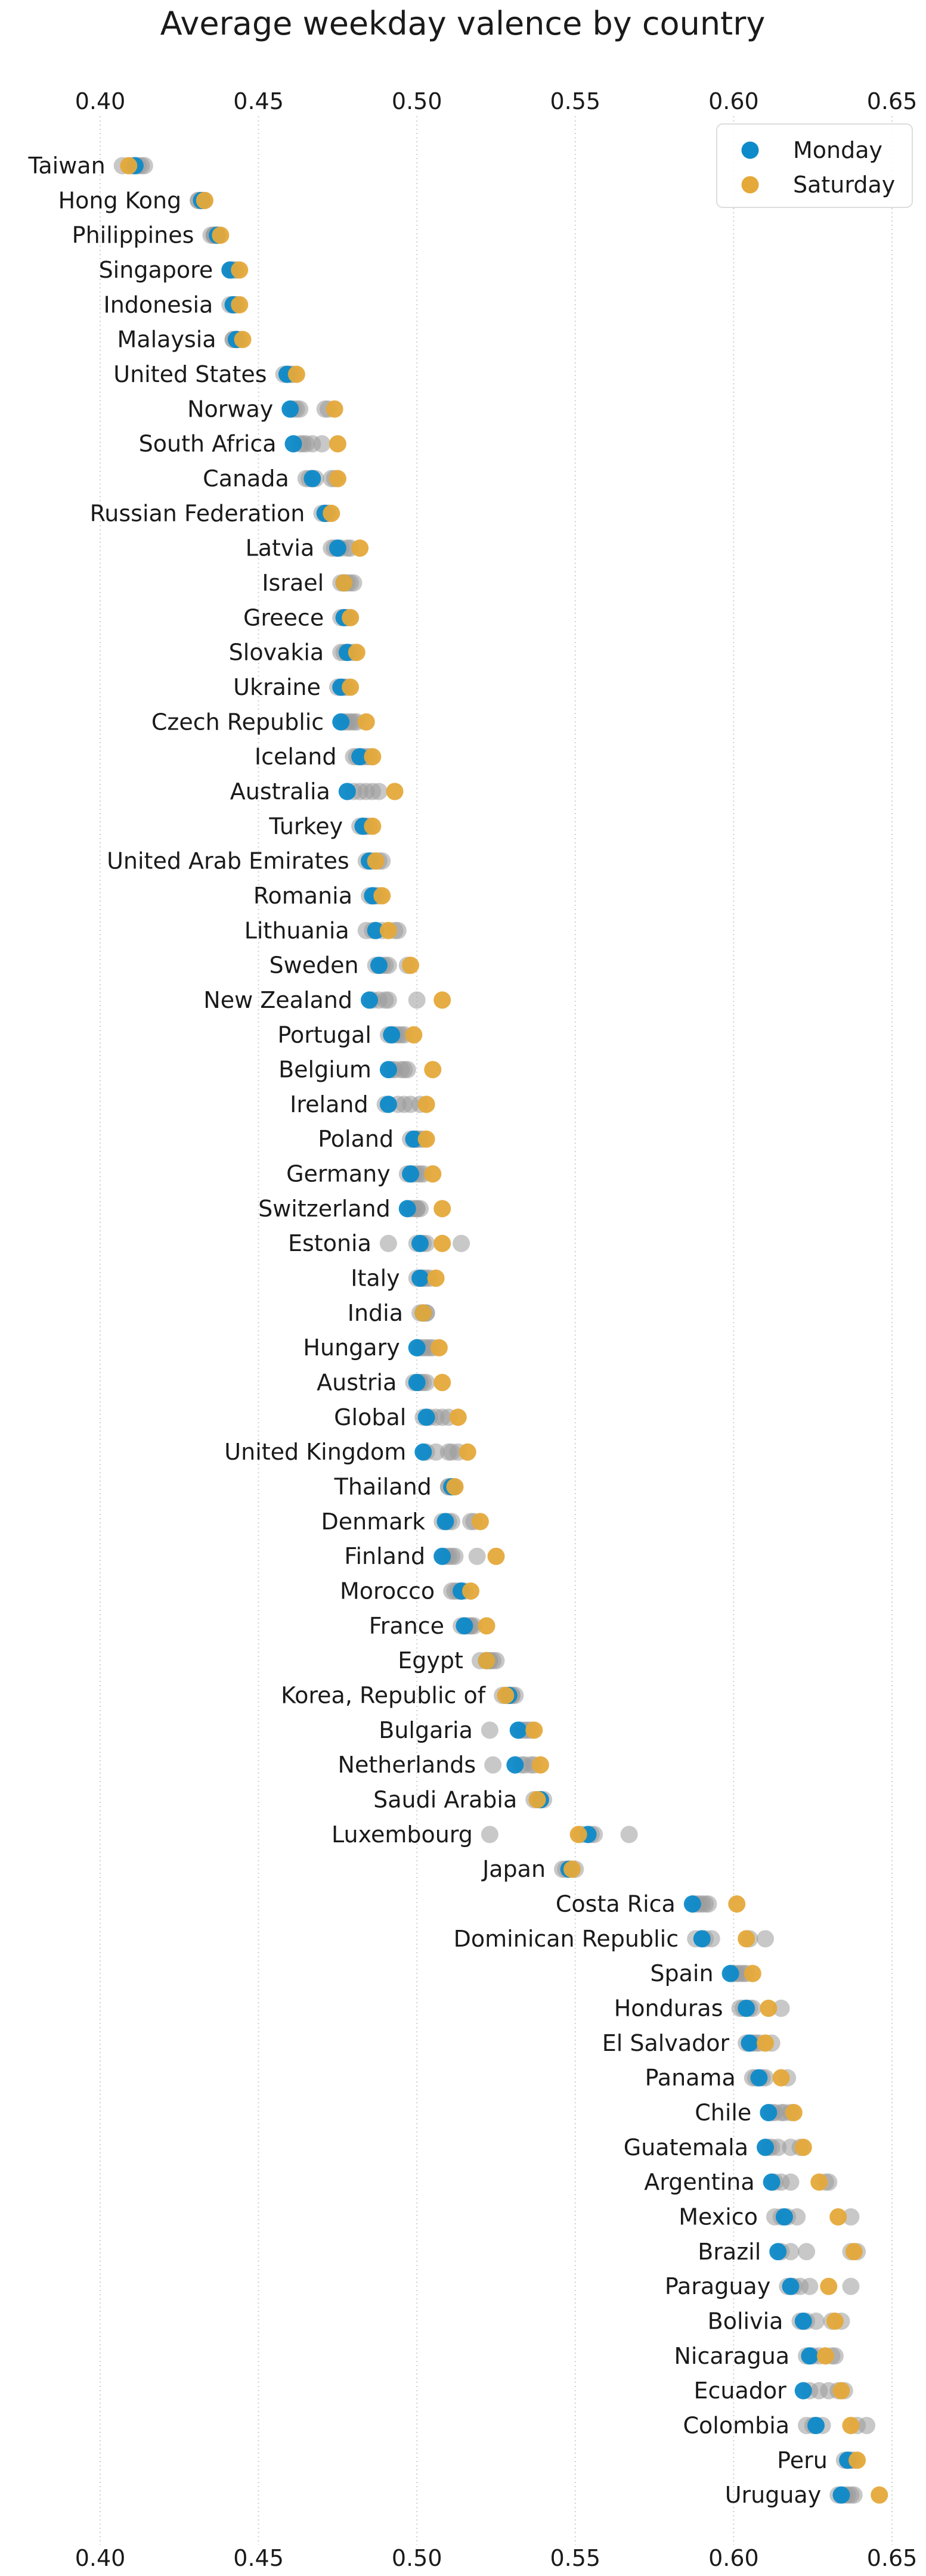  Describe the element at coordinates (221, 235) in the screenshot. I see `point-saturday-philippines` at that location.